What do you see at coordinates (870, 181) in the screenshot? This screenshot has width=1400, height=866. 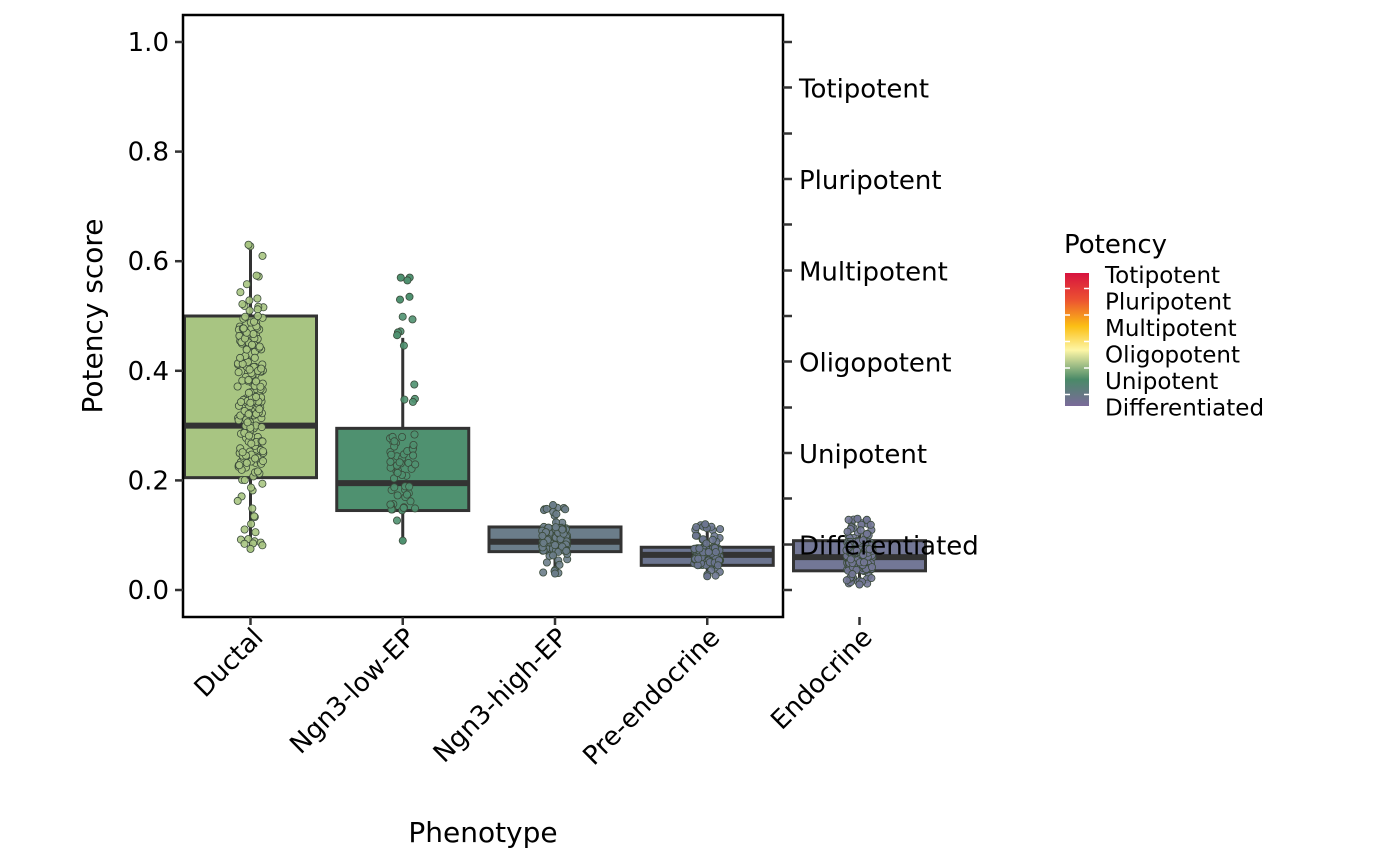 I see `right-axis-label: Pluripotent` at bounding box center [870, 181].